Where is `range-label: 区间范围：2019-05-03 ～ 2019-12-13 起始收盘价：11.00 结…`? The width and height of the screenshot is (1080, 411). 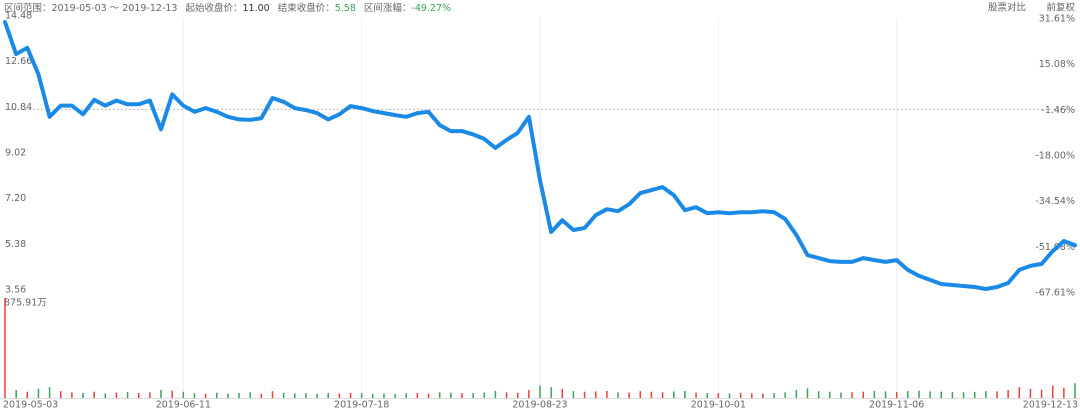
range-label: 区间范围：2019-05-03 ～ 2019-12-13 起始收盘价：11.00 结… is located at coordinates (227, 8).